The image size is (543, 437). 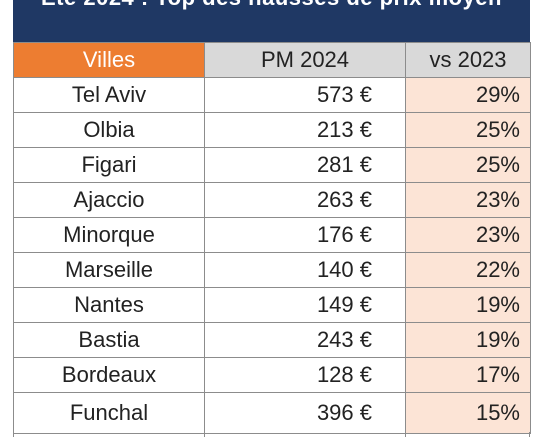 I want to click on price-cell: 213 €, so click(x=305, y=130).